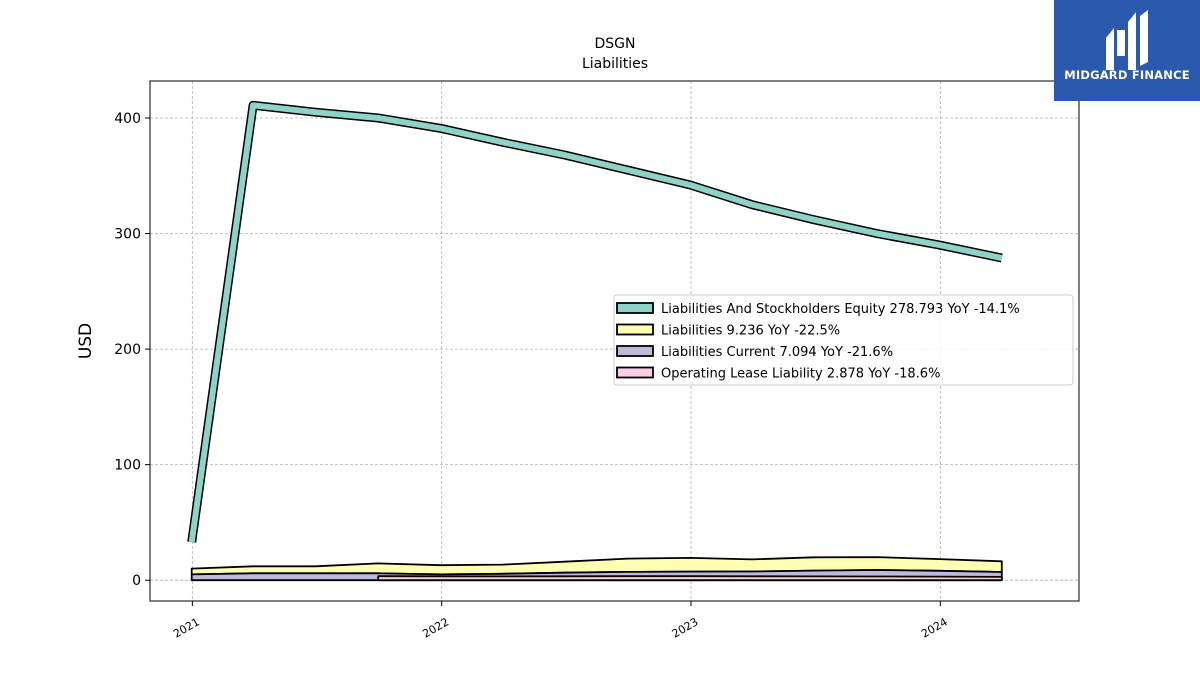 The height and width of the screenshot is (675, 1200). What do you see at coordinates (1127, 75) in the screenshot?
I see `brand-name: MIDGARD FINANCE` at bounding box center [1127, 75].